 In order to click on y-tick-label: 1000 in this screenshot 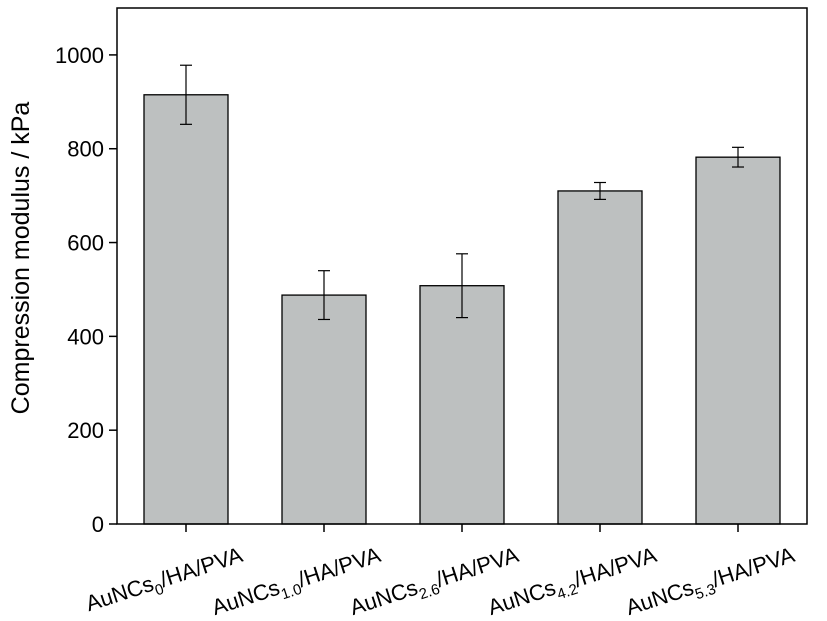, I will do `click(79, 55)`.